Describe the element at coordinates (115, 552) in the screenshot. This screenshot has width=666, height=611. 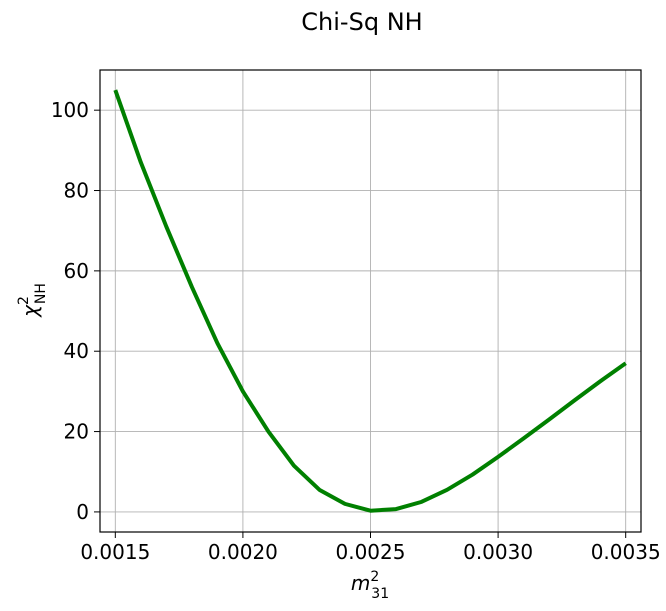
I see `x-tick-label: 0.0015` at that location.